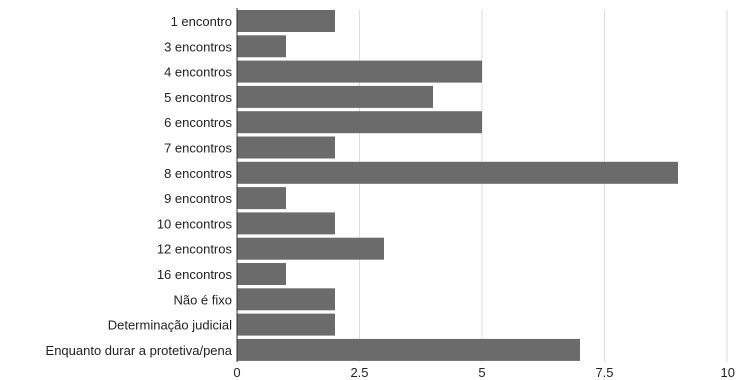 The height and width of the screenshot is (380, 739). I want to click on category-label: 12 encontros, so click(195, 249).